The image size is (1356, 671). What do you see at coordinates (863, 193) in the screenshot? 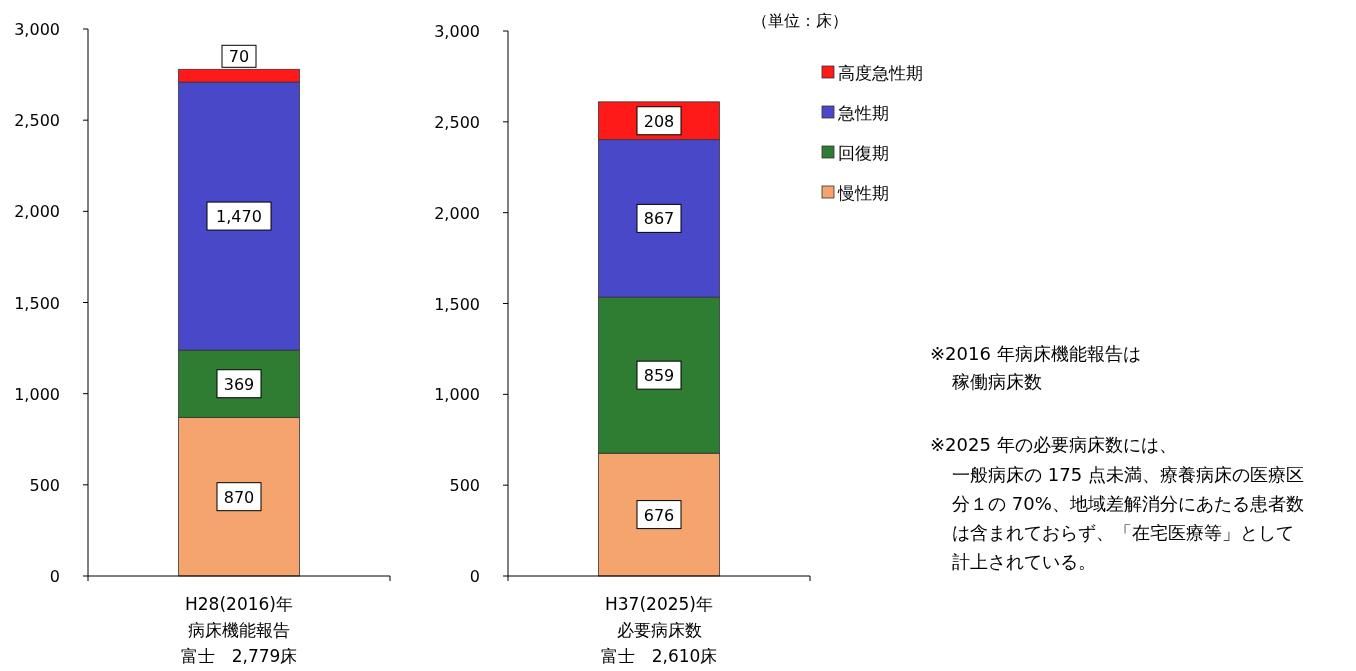
I see `legend-label: 慢性期` at bounding box center [863, 193].